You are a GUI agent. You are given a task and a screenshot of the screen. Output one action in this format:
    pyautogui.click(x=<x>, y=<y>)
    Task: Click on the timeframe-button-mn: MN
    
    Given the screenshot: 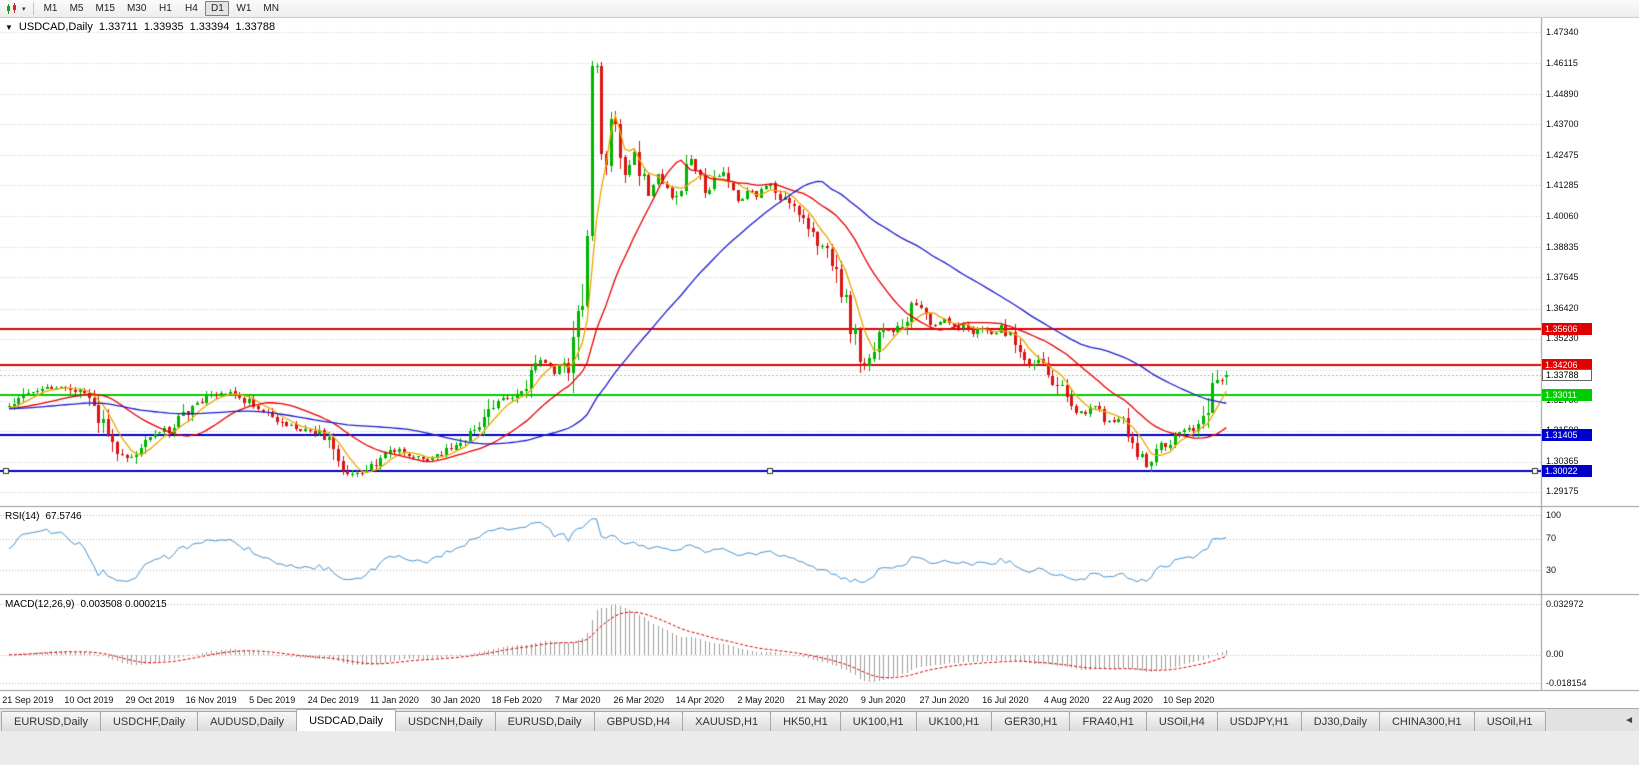 What is the action you would take?
    pyautogui.click(x=271, y=8)
    